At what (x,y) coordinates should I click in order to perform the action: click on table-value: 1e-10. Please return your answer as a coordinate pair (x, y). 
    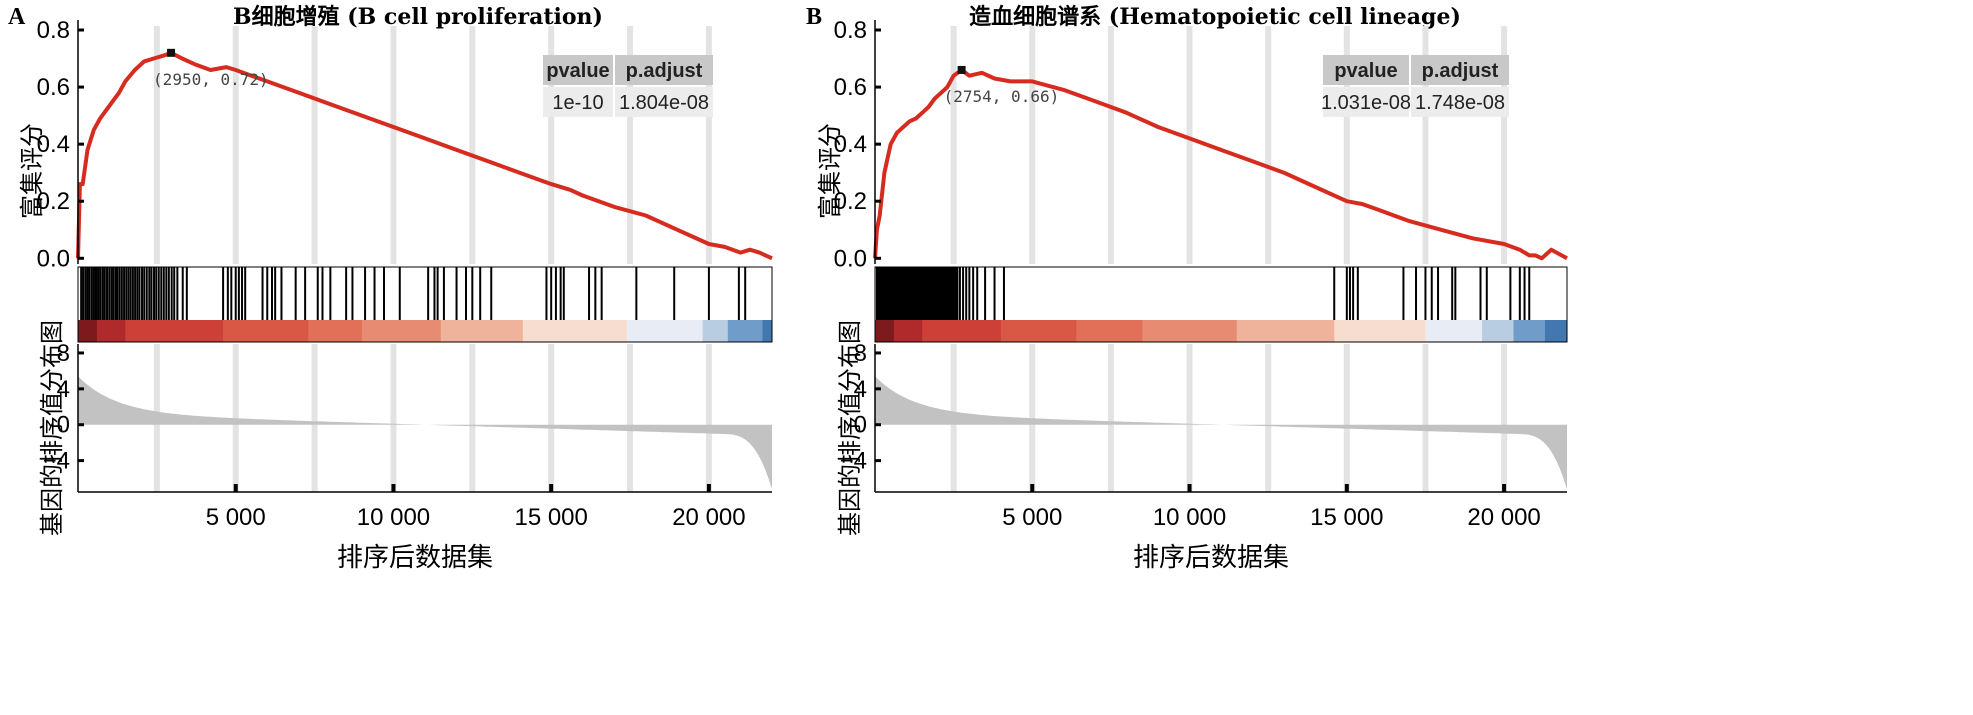
    Looking at the image, I should click on (577, 103).